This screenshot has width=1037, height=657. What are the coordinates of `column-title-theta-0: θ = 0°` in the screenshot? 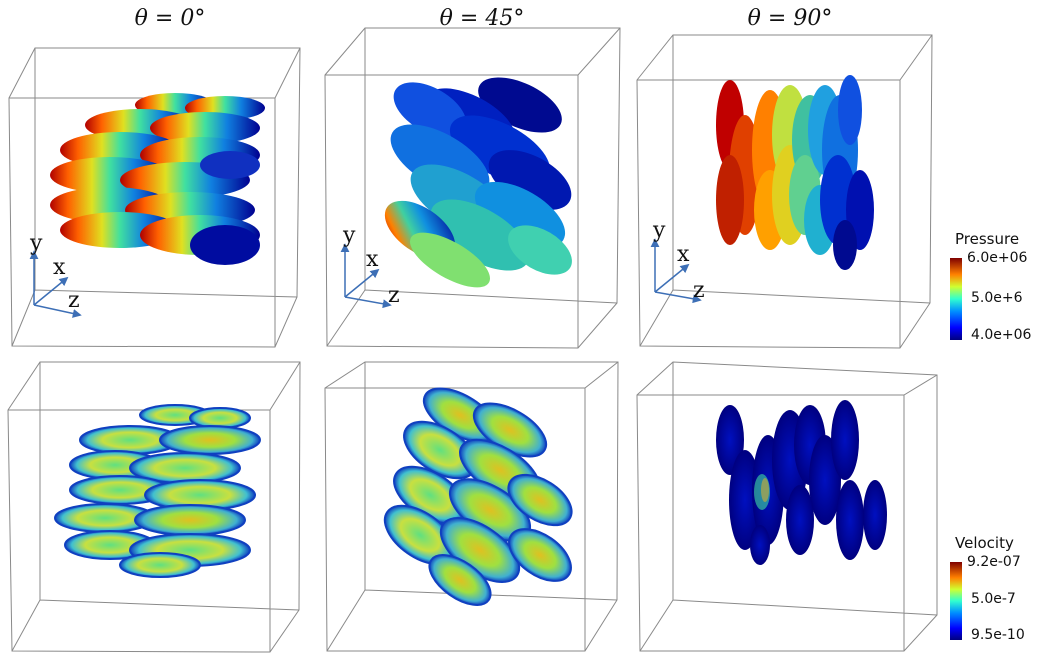 It's located at (170, 18).